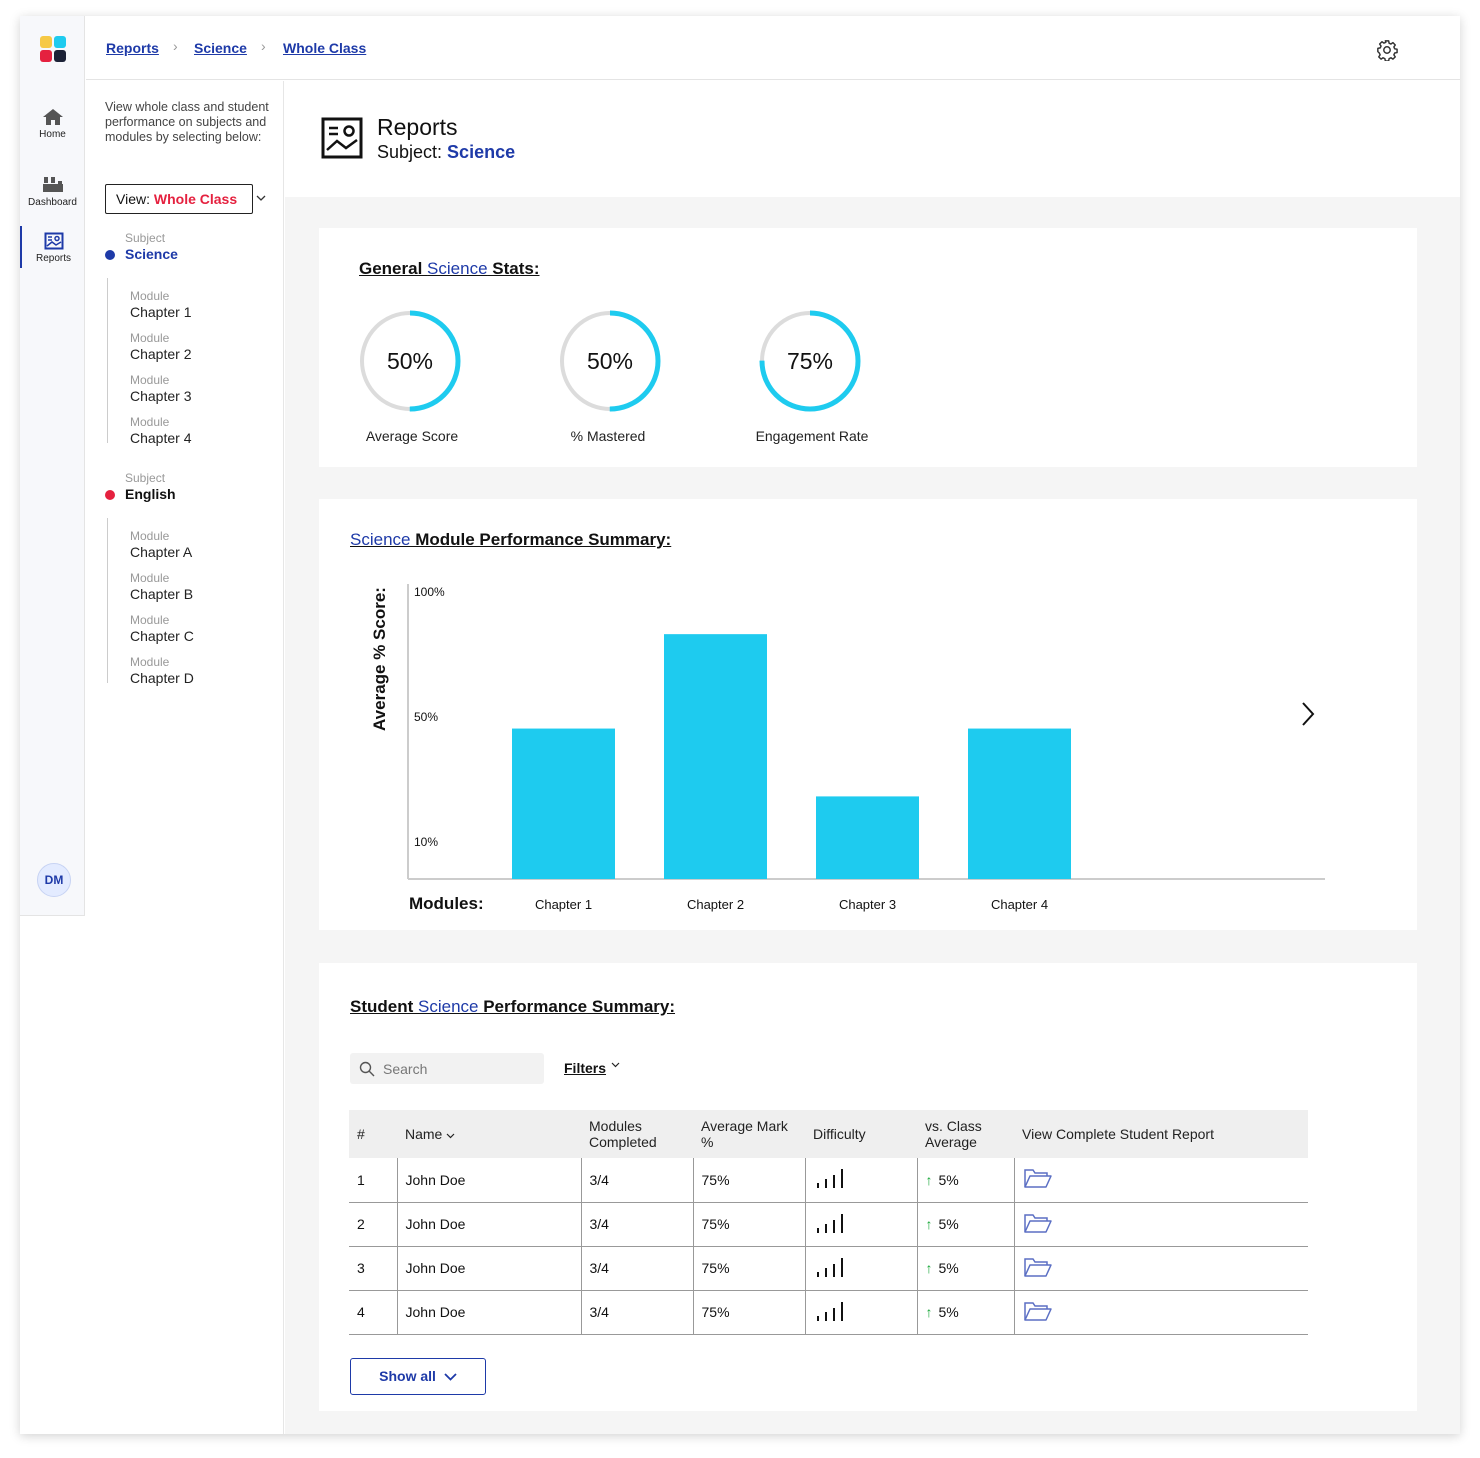 Image resolution: width=1480 pixels, height=1458 pixels. I want to click on table-row: 2 John Doe 3/4 75% ↑ 5%, so click(828, 1224).